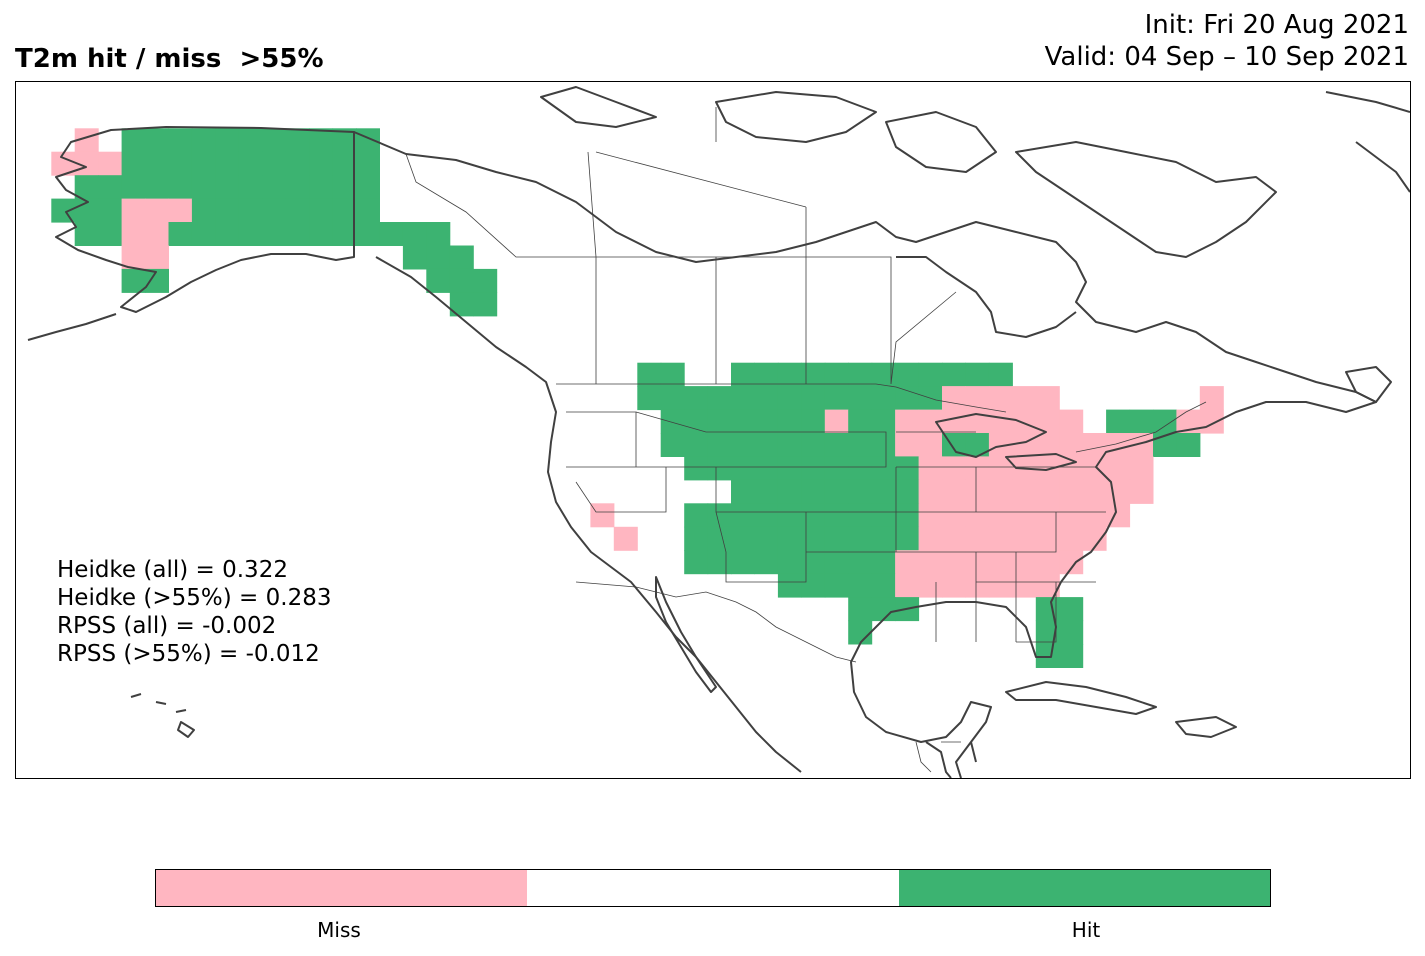 This screenshot has width=1425, height=956. I want to click on heidke-all: Heidke (all) = 0.322, so click(172, 570).